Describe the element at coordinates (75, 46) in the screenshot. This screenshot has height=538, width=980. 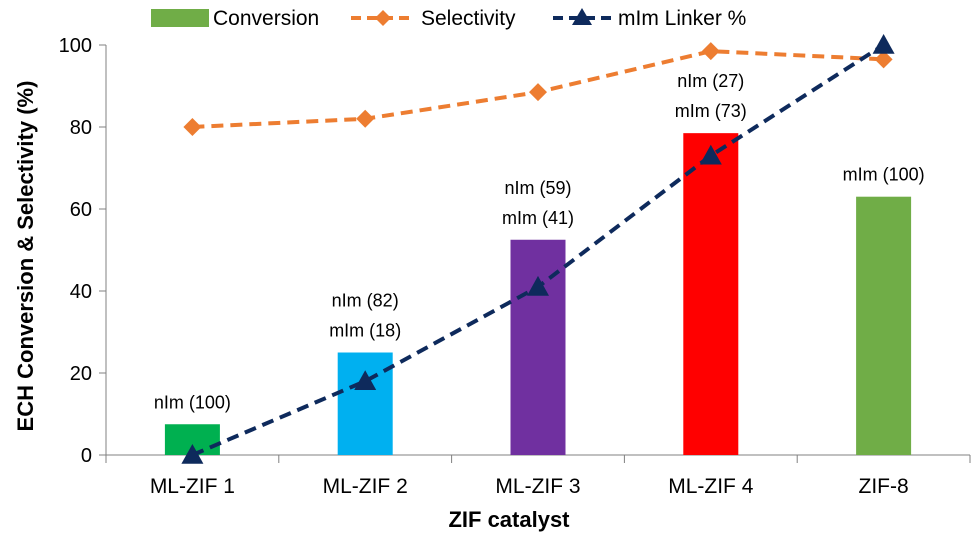
I see `y-tick-label: 100` at that location.